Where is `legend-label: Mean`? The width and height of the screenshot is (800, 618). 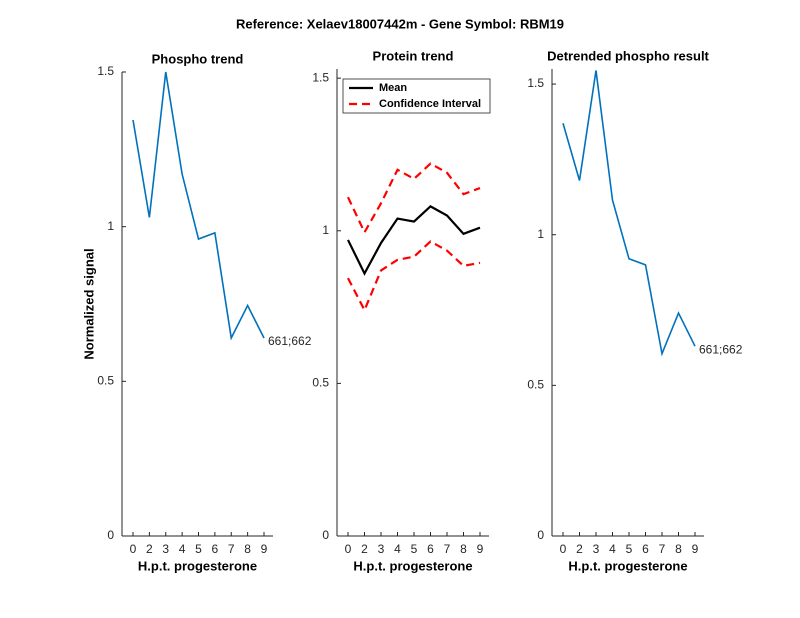
legend-label: Mean is located at coordinates (393, 88).